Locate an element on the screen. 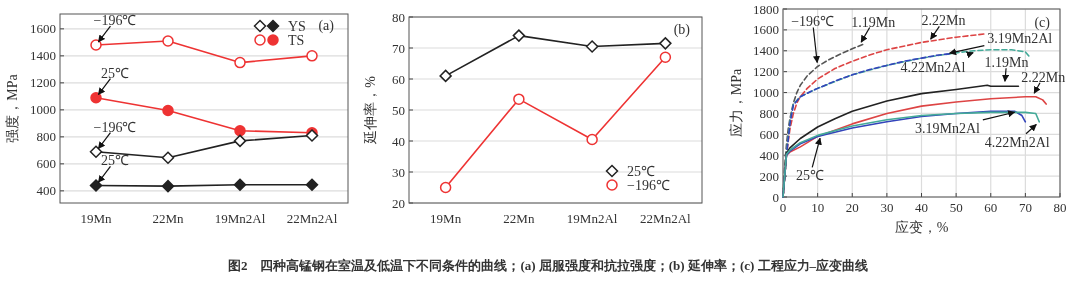 The image size is (1069, 282). x-tick-label: 80 is located at coordinates (1060, 207).